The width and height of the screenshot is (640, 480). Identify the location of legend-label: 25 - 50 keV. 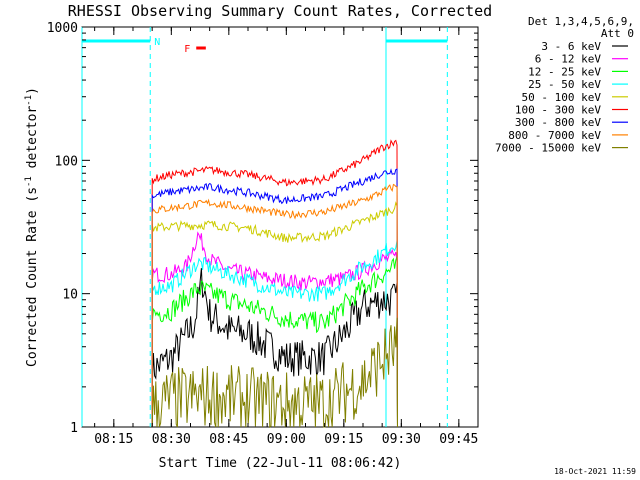
(564, 84).